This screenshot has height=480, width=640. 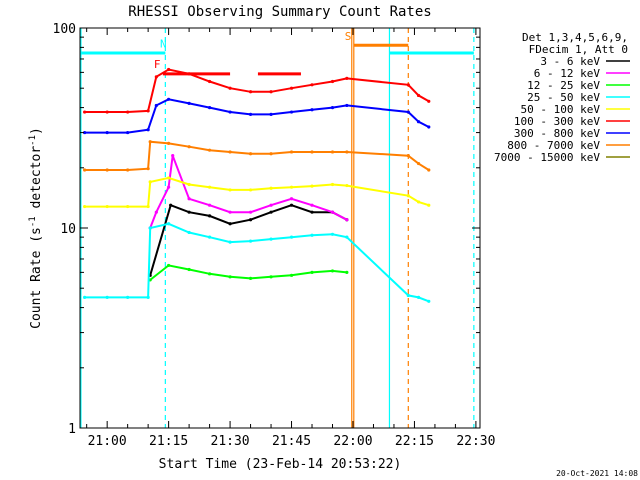 I want to click on series-100-300-kev, so click(x=257, y=90).